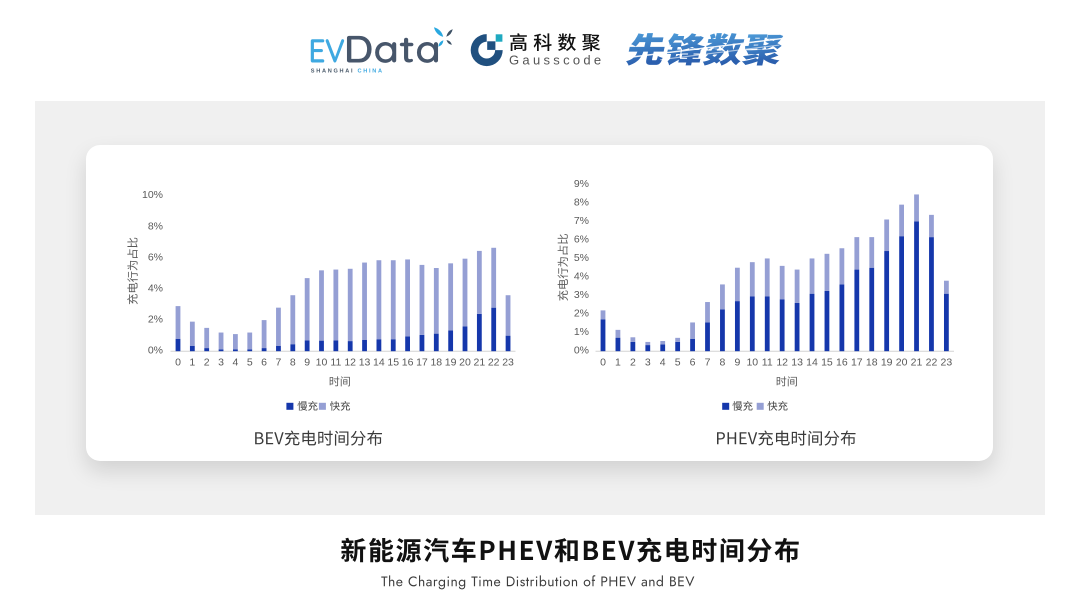  What do you see at coordinates (581, 184) in the screenshot?
I see `svg-text: 9%` at bounding box center [581, 184].